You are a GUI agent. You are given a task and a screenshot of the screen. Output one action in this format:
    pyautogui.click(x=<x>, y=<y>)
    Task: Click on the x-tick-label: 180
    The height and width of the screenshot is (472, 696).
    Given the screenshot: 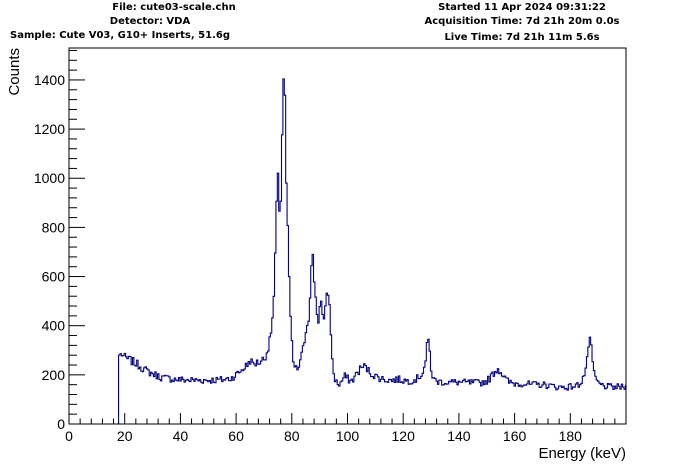 What is the action you would take?
    pyautogui.click(x=571, y=436)
    